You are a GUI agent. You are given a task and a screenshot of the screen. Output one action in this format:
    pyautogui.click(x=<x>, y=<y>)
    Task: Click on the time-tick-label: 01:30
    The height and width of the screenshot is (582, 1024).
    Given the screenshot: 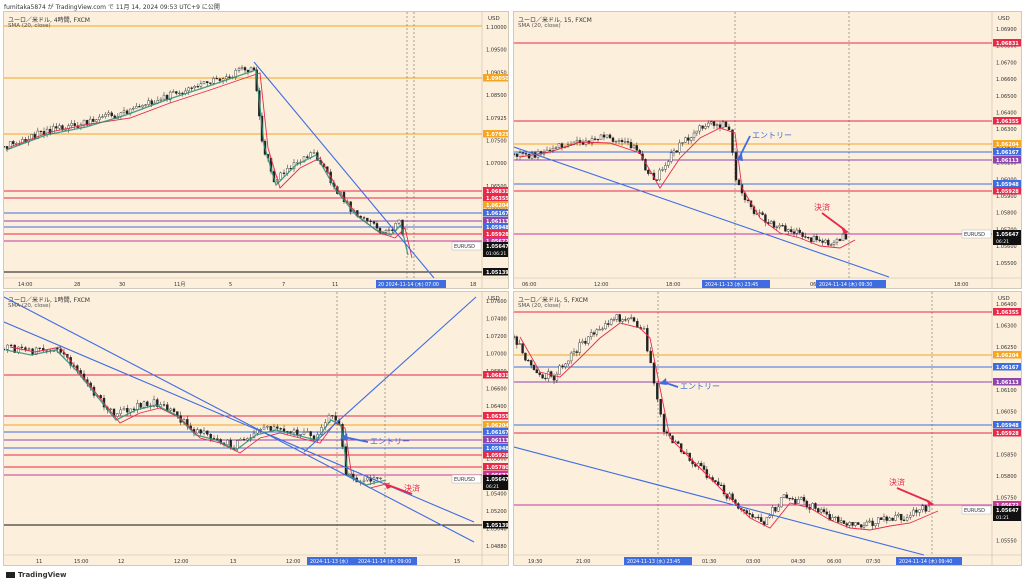 What is the action you would take?
    pyautogui.click(x=709, y=562)
    